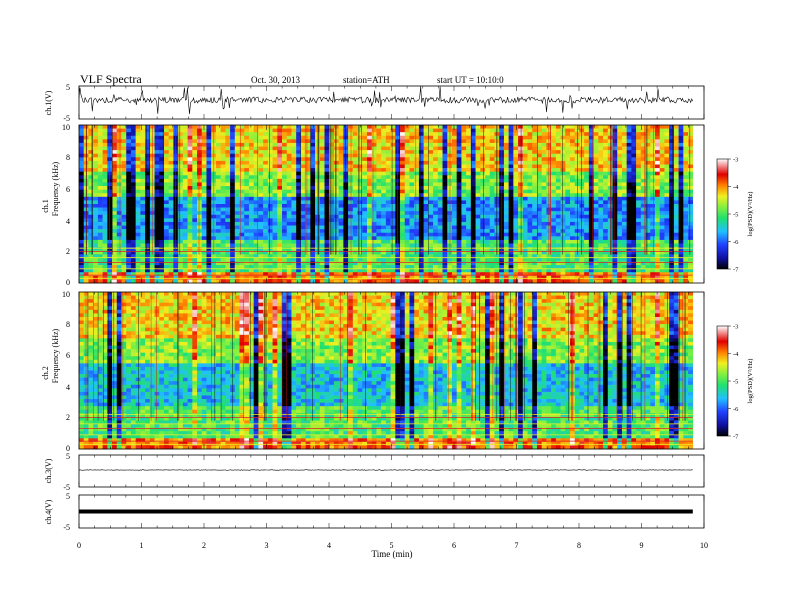  What do you see at coordinates (275, 80) in the screenshot?
I see `date-label: Oct. 30, 2013` at bounding box center [275, 80].